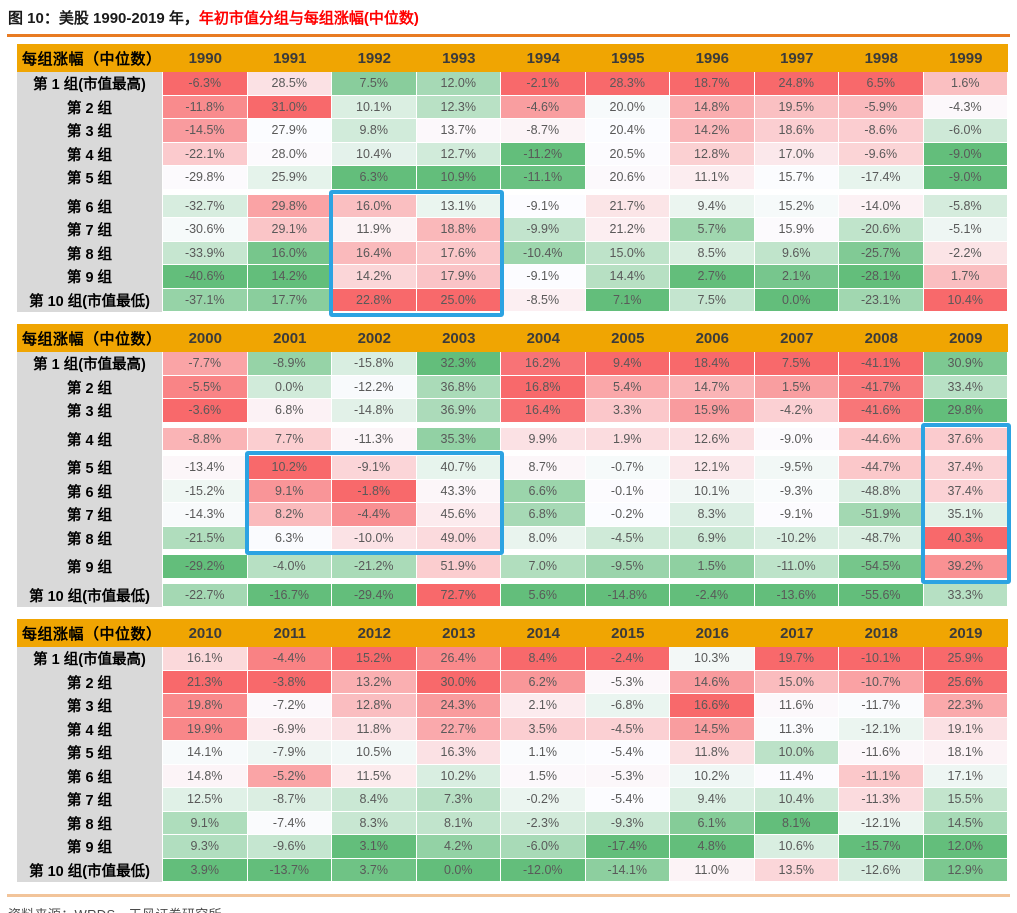 Image resolution: width=1017 pixels, height=913 pixels. What do you see at coordinates (458, 753) in the screenshot?
I see `data-cell: 16.3%` at bounding box center [458, 753].